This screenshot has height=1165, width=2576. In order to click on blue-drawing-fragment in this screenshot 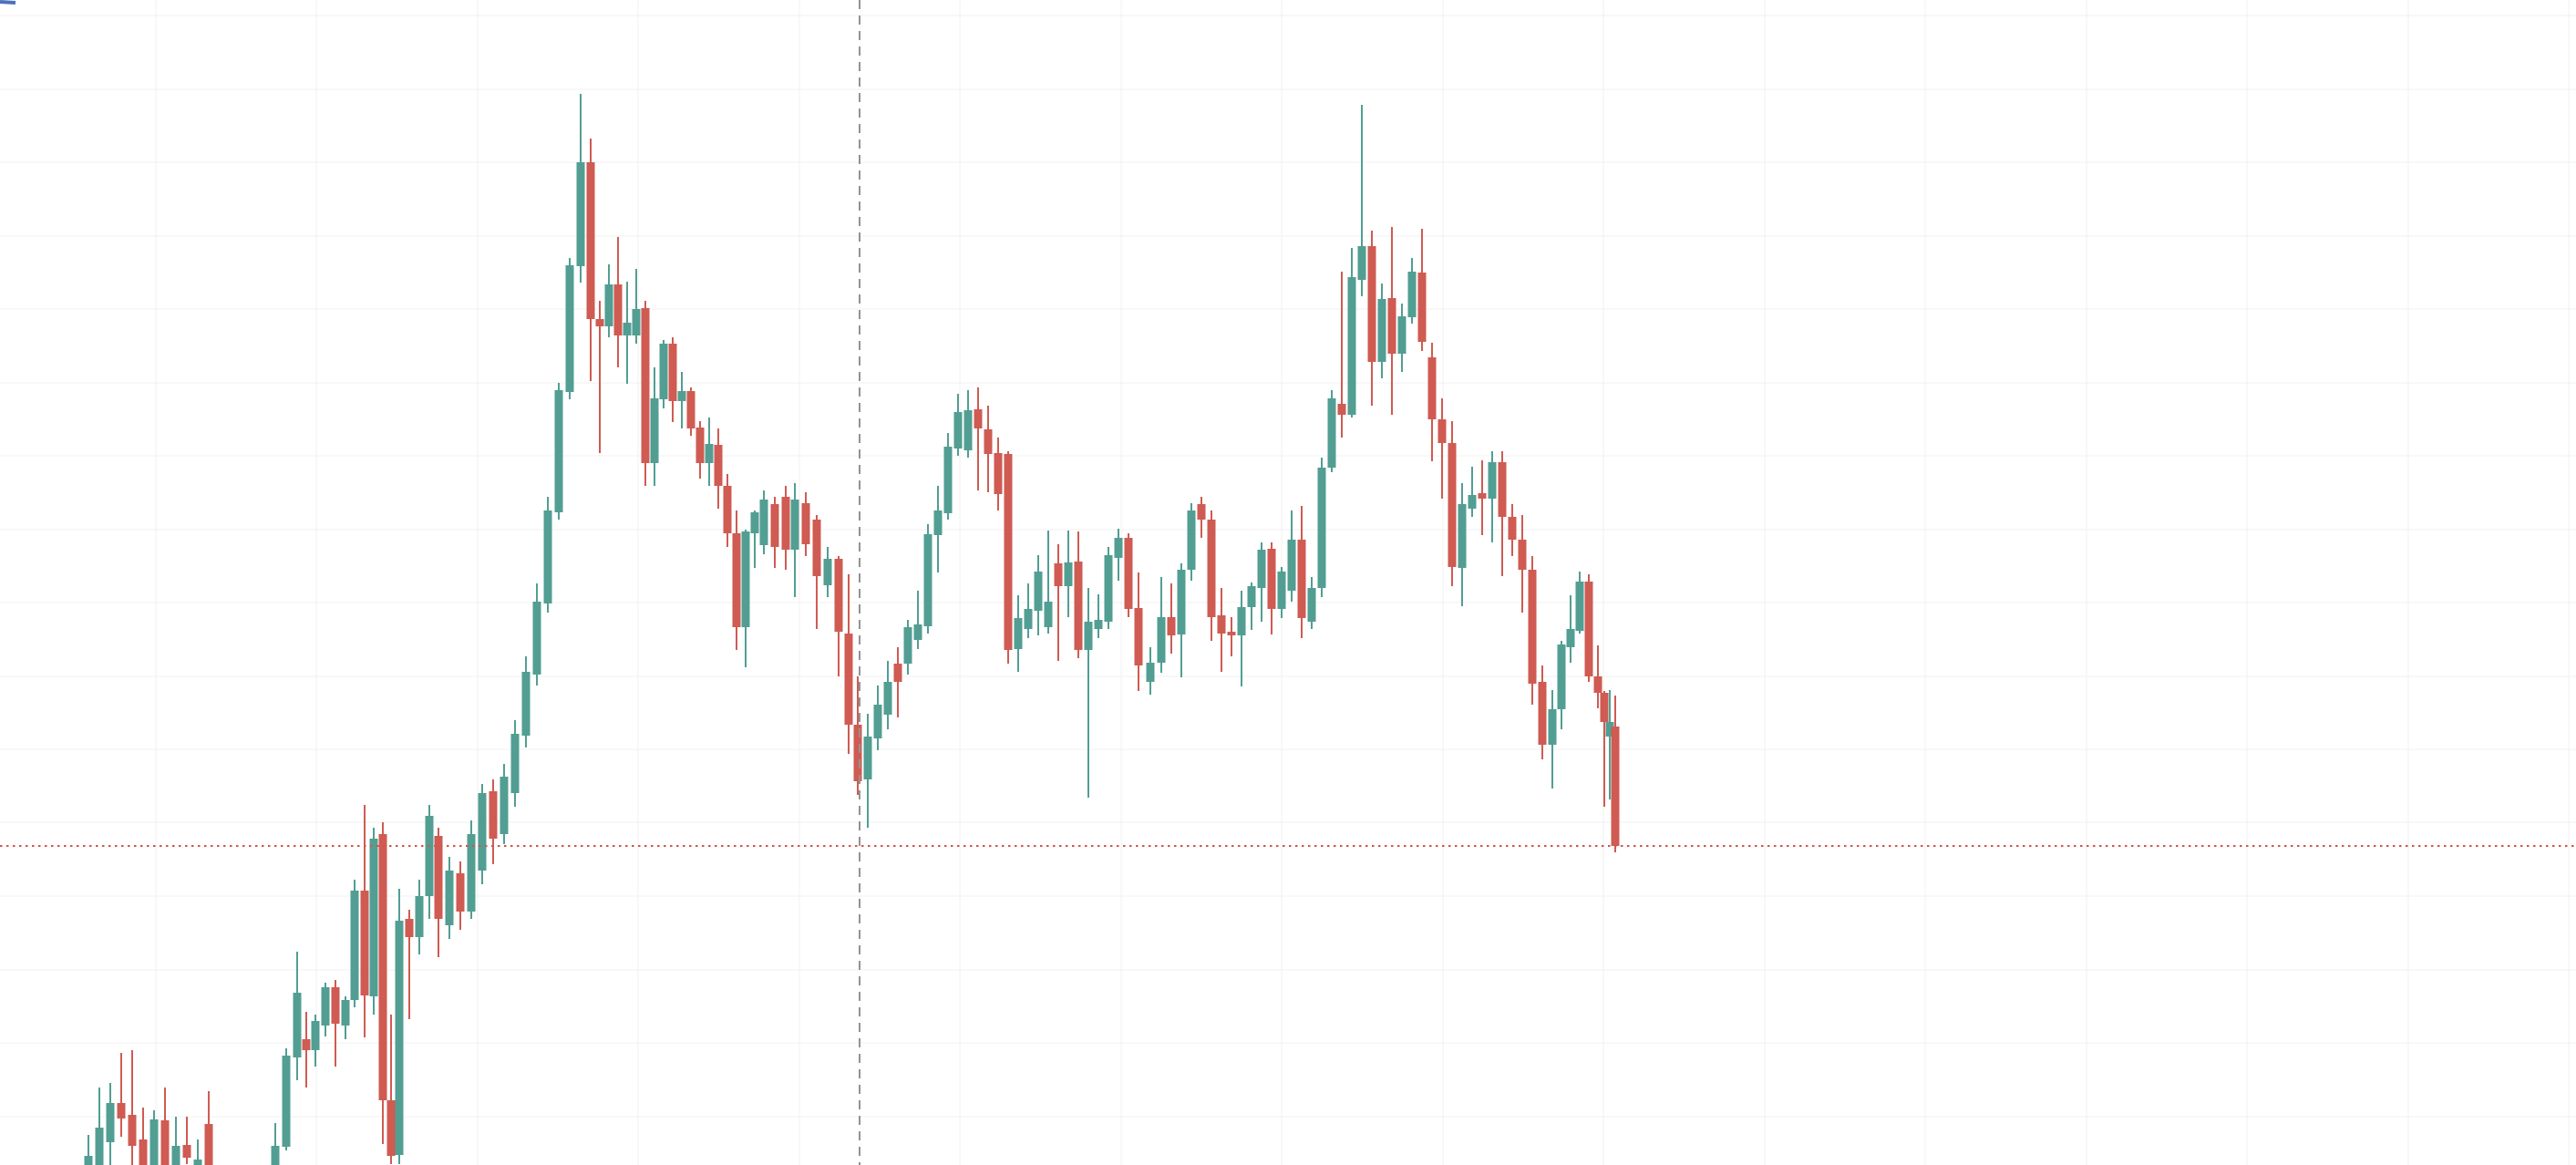, I will do `click(8, 2)`.